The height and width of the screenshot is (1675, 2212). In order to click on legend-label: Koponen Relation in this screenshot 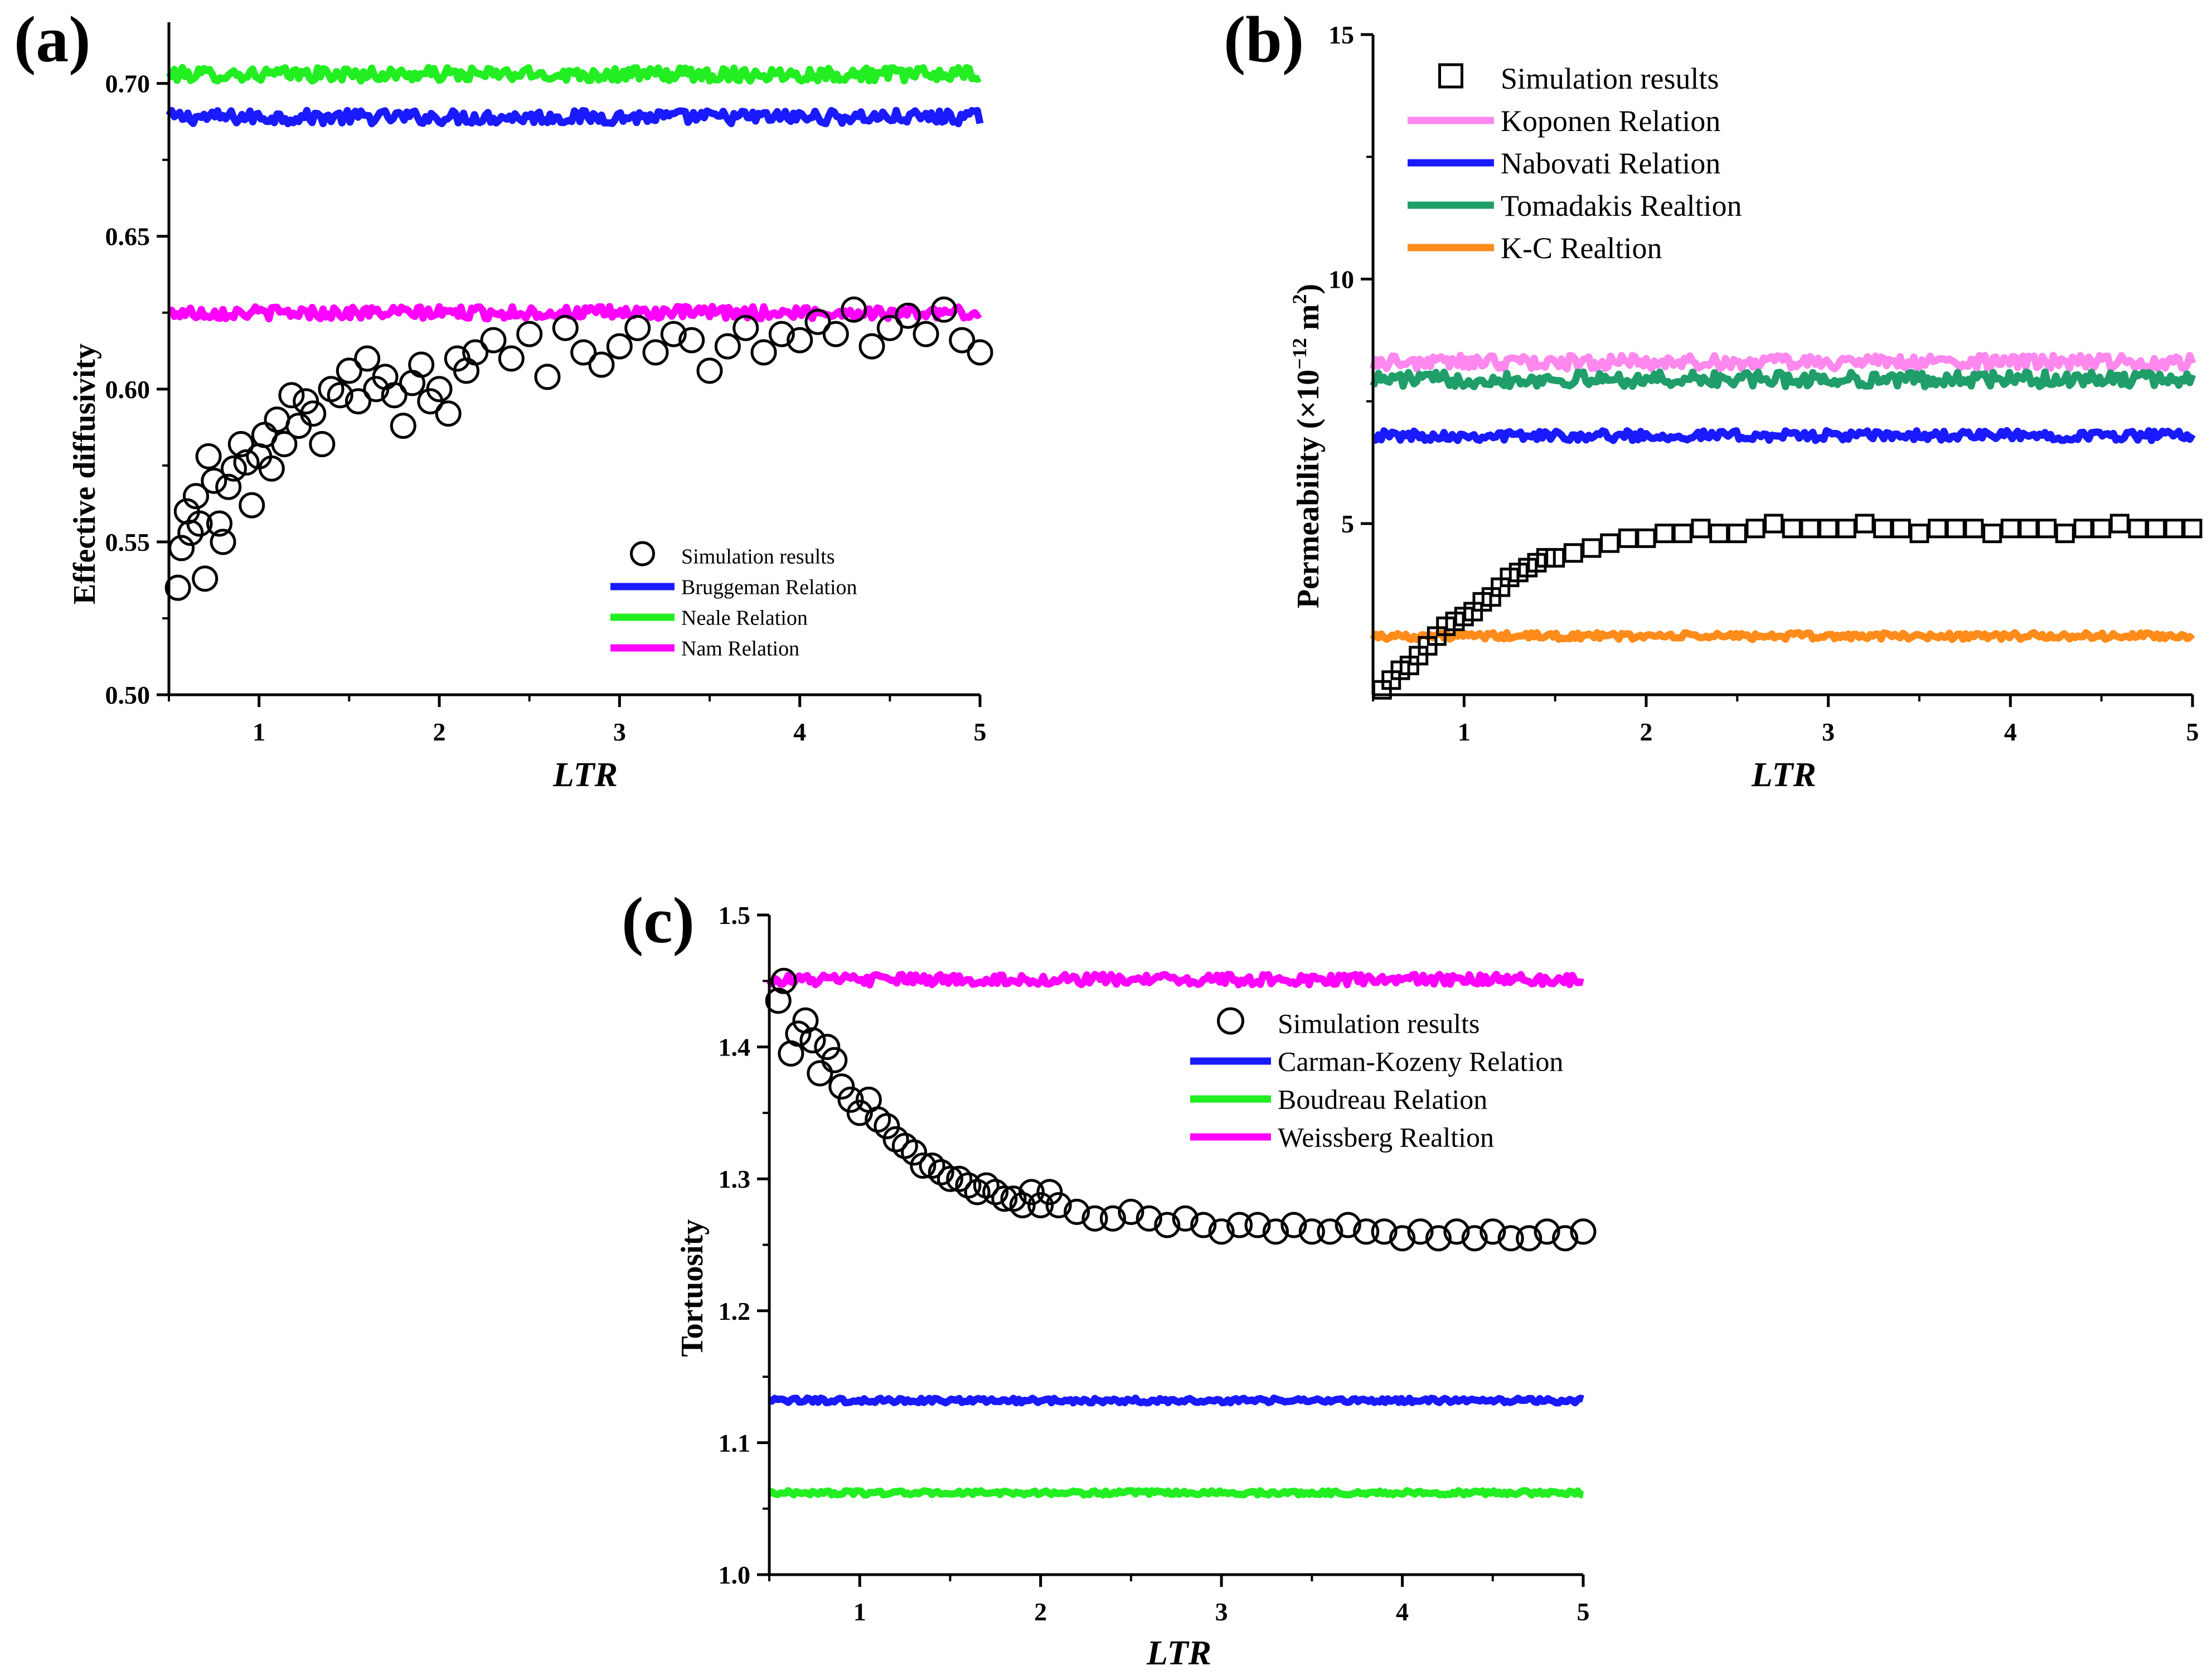, I will do `click(1610, 121)`.